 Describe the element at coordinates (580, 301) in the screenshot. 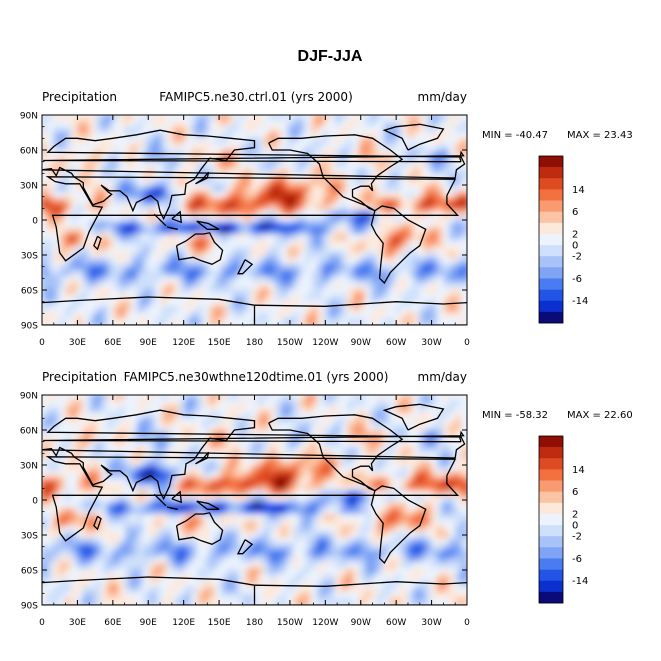

I see `colorbar-label: -14` at that location.